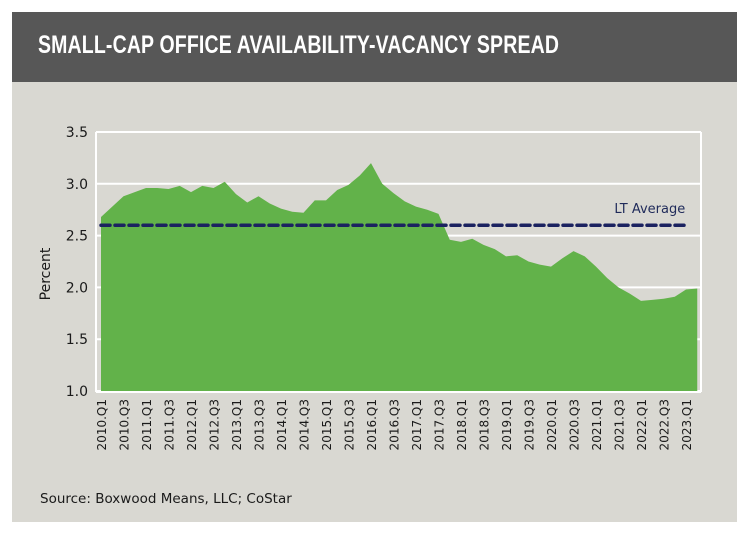 The image size is (750, 535). What do you see at coordinates (372, 424) in the screenshot?
I see `x-tick-label-2016.Q1: 2016.Q1` at bounding box center [372, 424].